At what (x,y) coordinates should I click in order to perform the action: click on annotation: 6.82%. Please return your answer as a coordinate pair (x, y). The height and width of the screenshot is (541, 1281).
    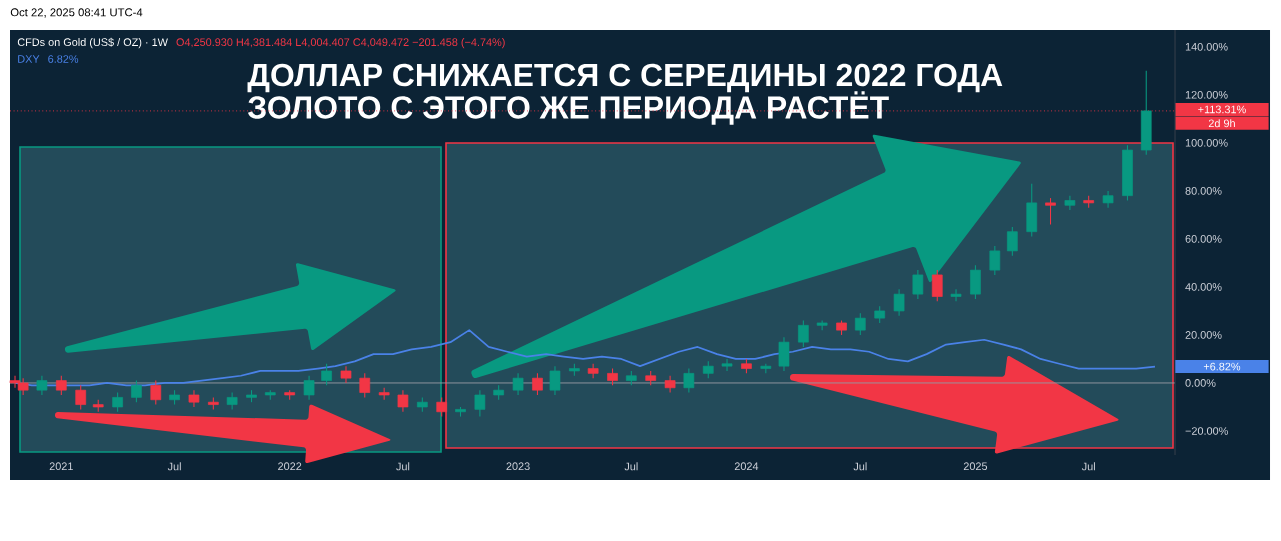
    Looking at the image, I should click on (63, 59).